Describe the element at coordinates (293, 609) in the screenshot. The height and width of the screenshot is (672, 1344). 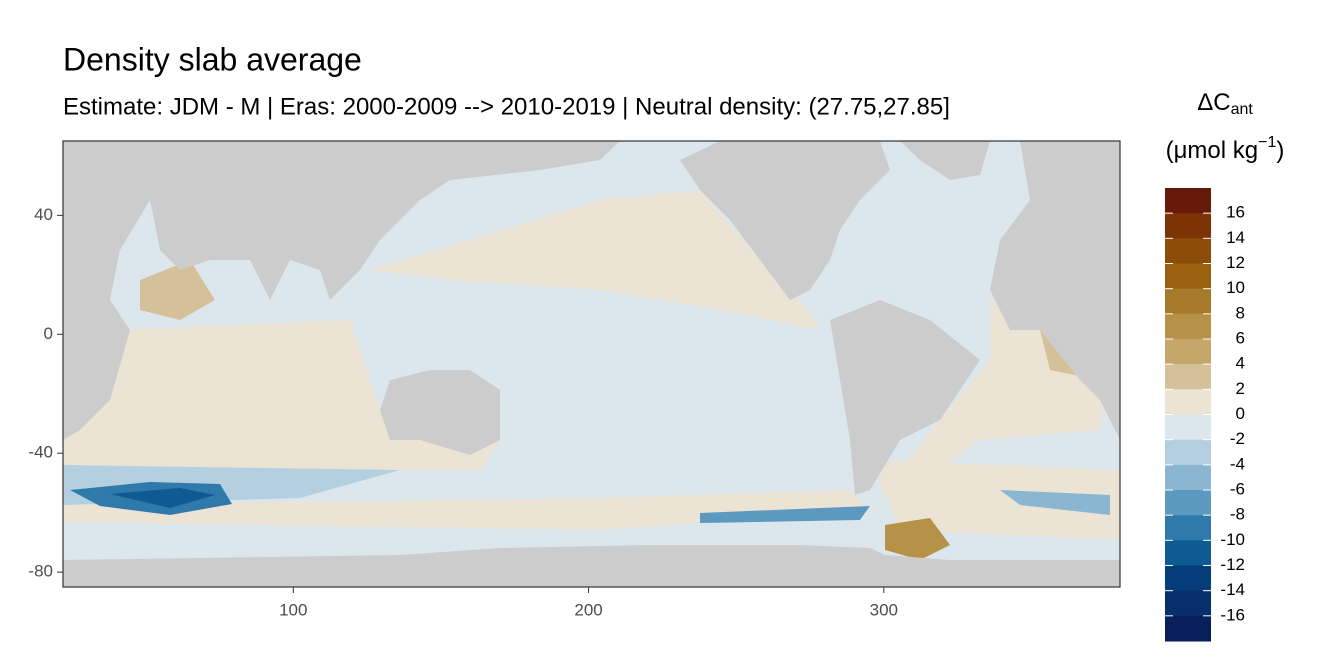
I see `x-tick-label: 100` at that location.